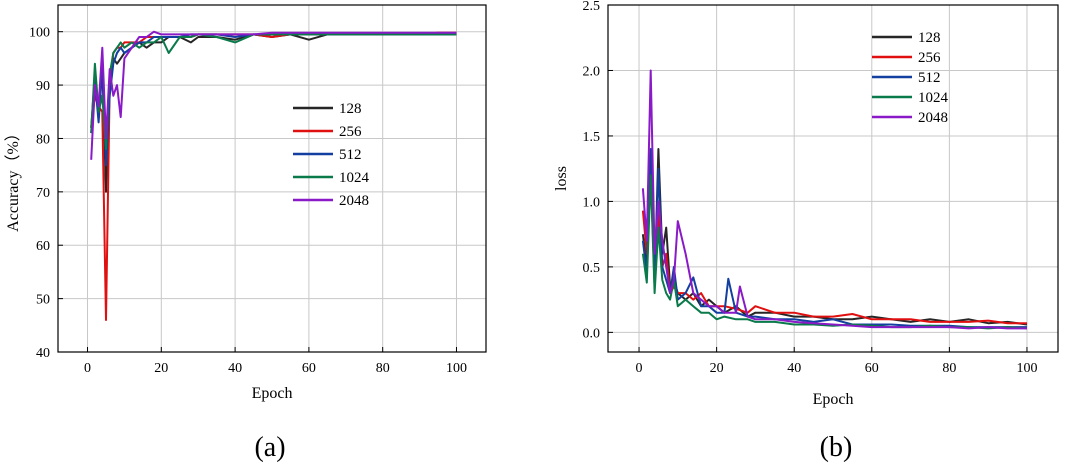 The width and height of the screenshot is (1065, 466). I want to click on chart2-legend-label-1024: 1024, so click(933, 98).